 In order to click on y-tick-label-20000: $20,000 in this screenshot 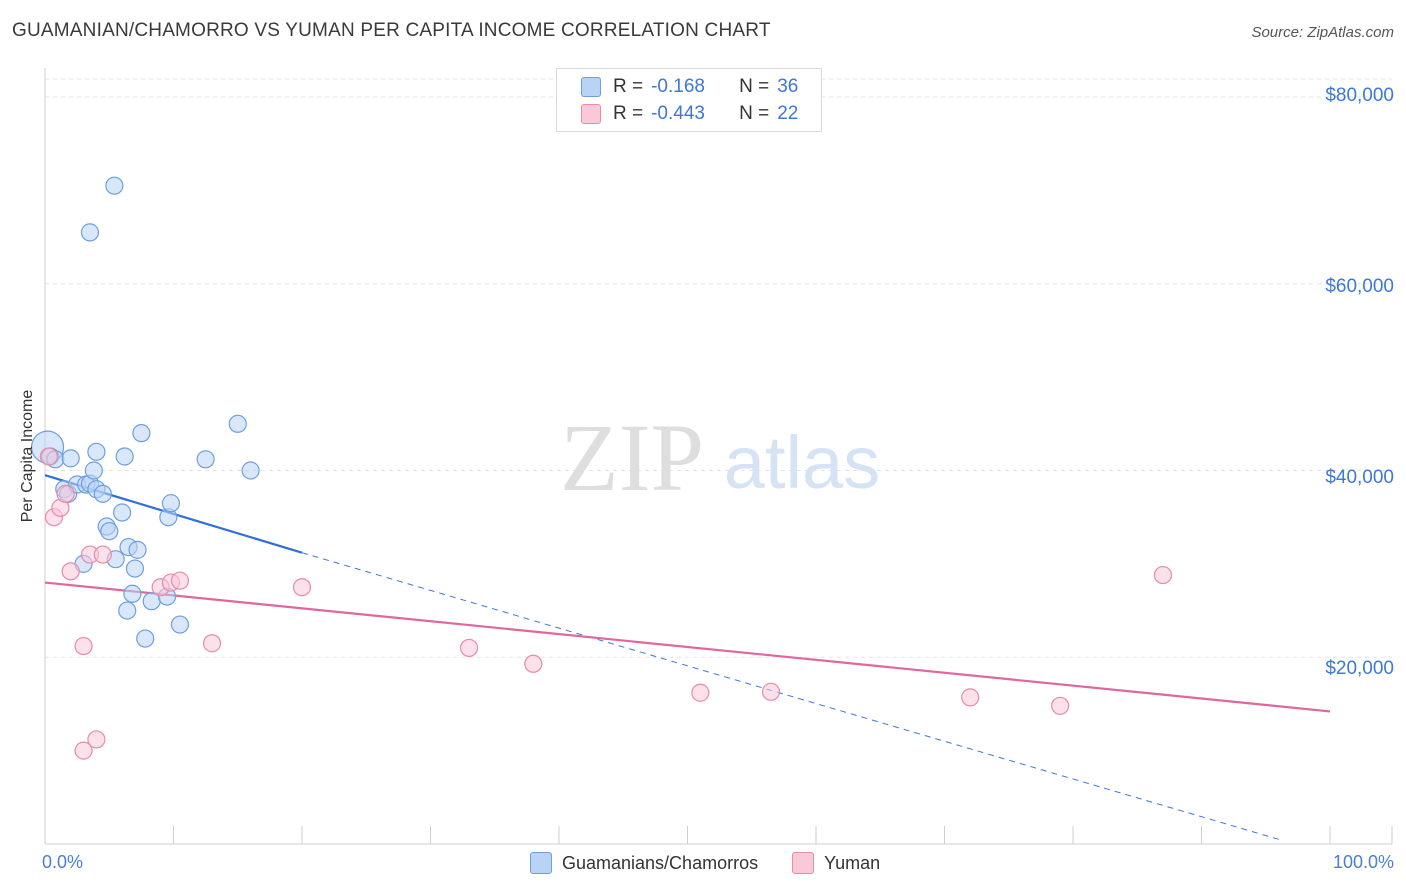, I will do `click(1359, 668)`.